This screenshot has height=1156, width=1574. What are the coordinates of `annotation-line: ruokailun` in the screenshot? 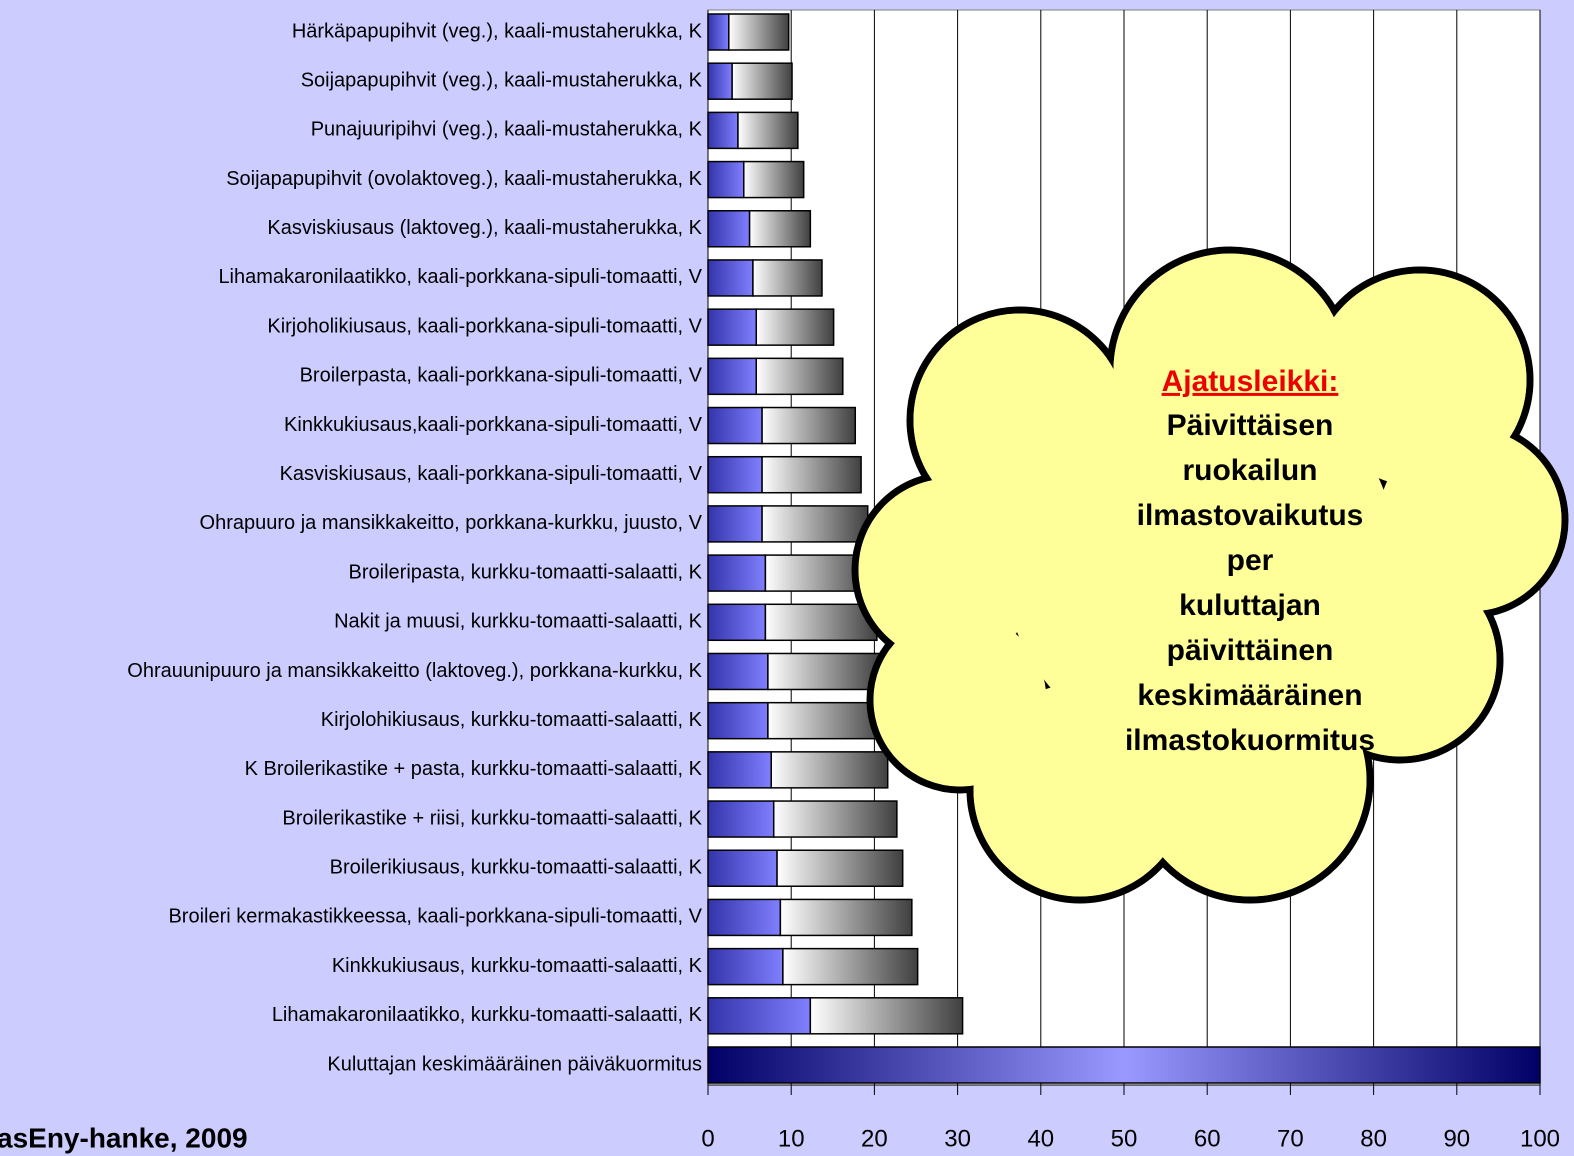 It's located at (1249, 470).